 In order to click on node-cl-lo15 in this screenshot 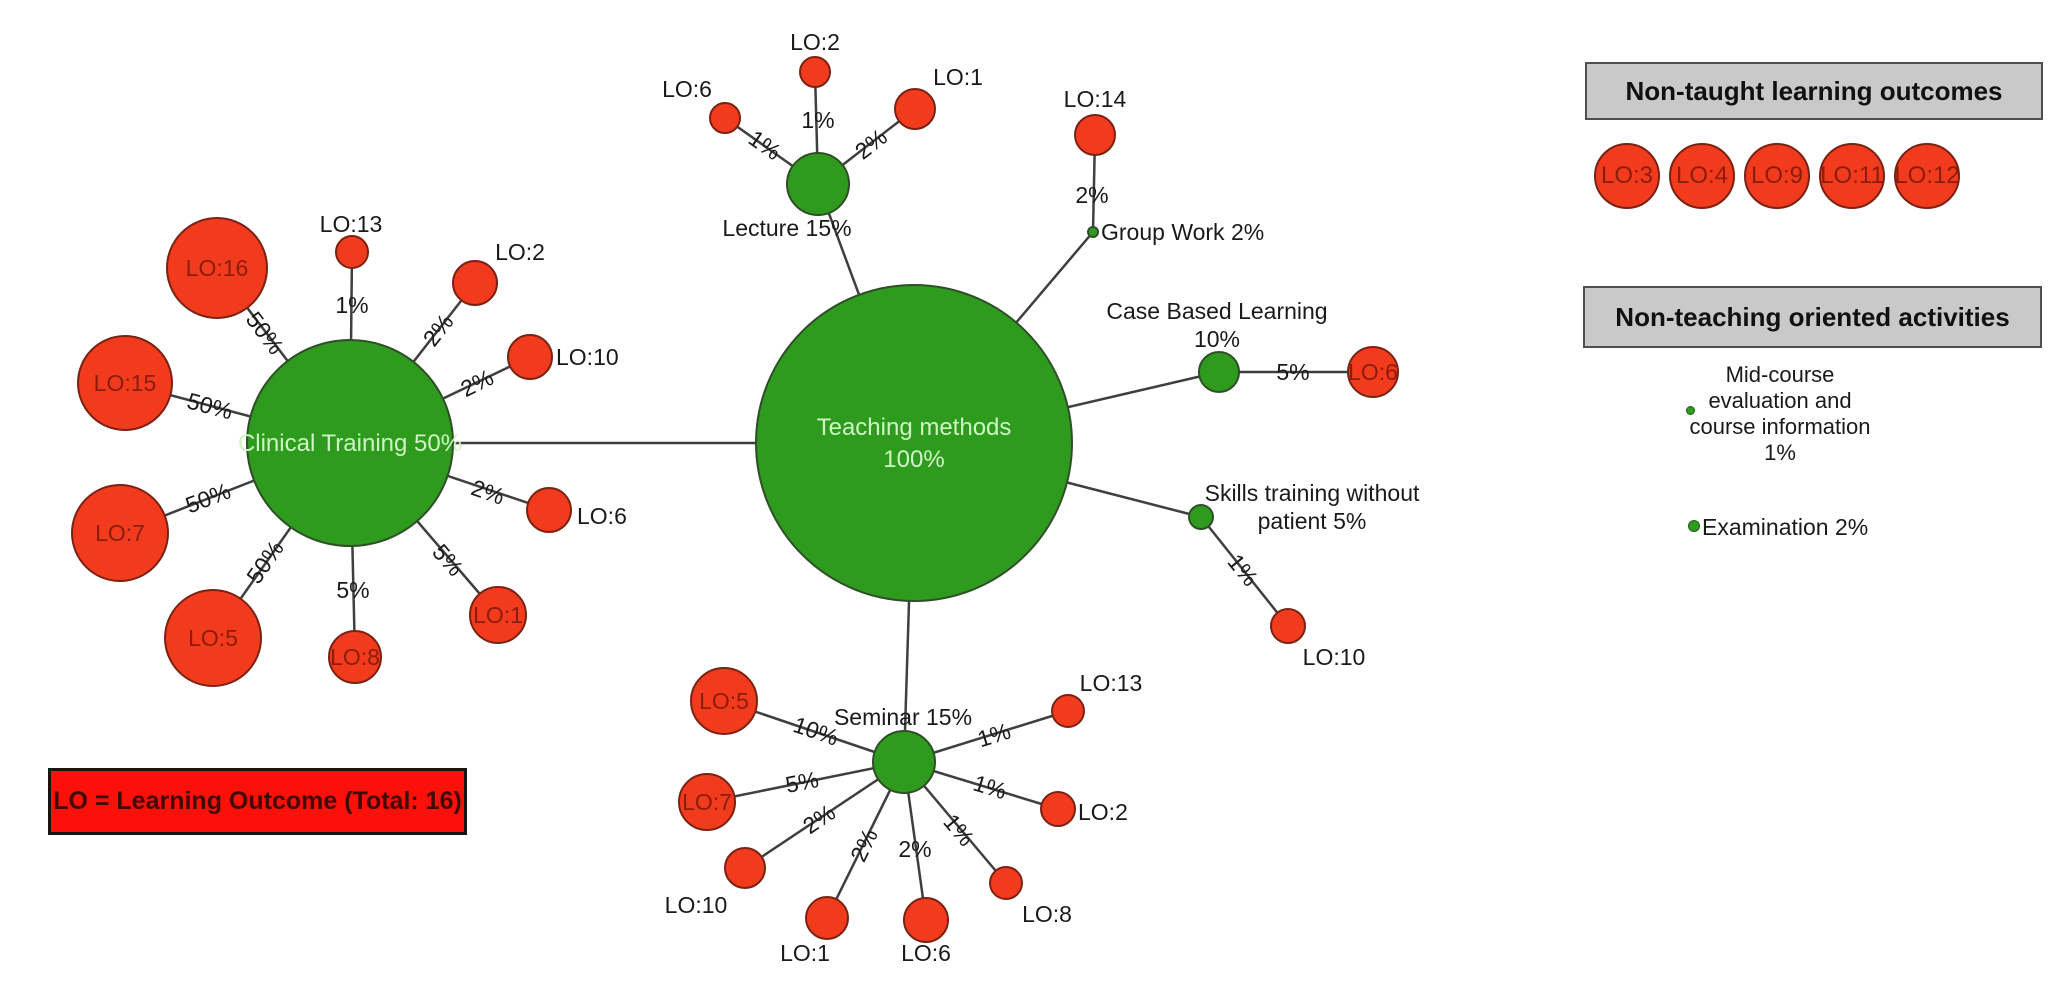, I will do `click(125, 383)`.